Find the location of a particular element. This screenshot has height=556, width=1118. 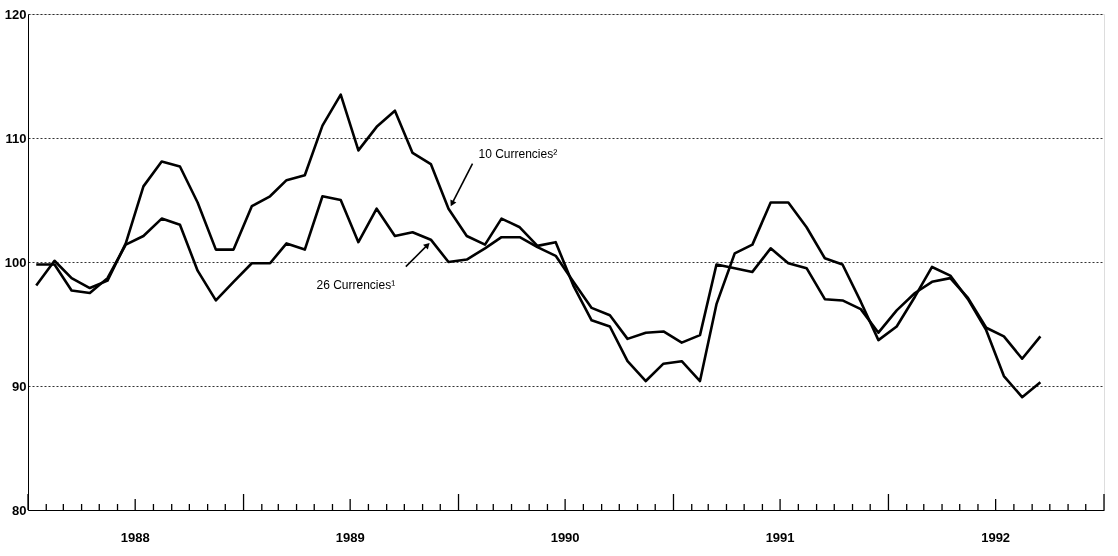

y-tick-label: 80 is located at coordinates (19, 510).